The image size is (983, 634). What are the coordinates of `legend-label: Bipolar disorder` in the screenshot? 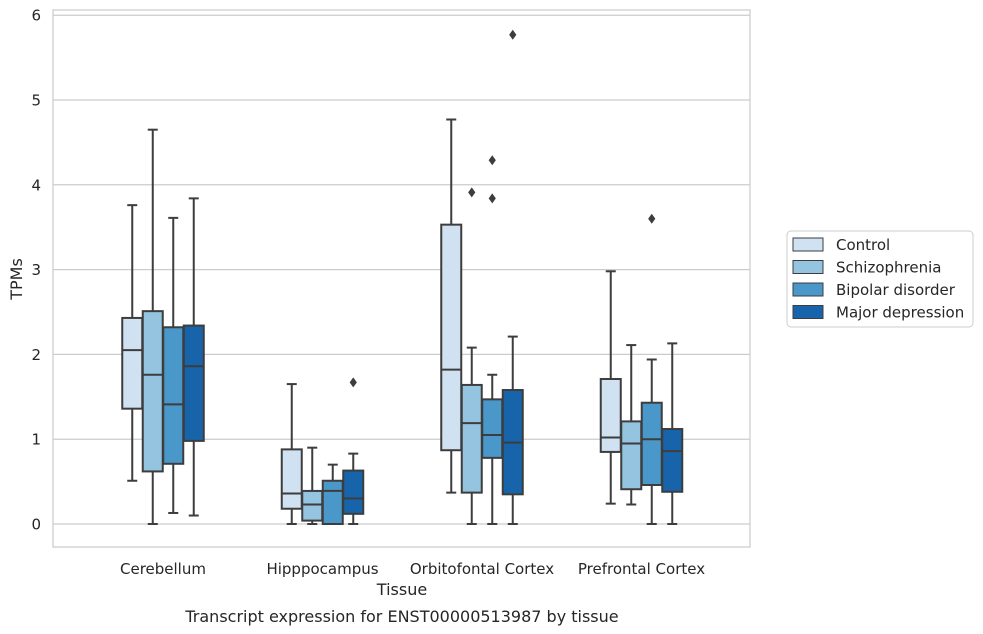 It's located at (896, 290).